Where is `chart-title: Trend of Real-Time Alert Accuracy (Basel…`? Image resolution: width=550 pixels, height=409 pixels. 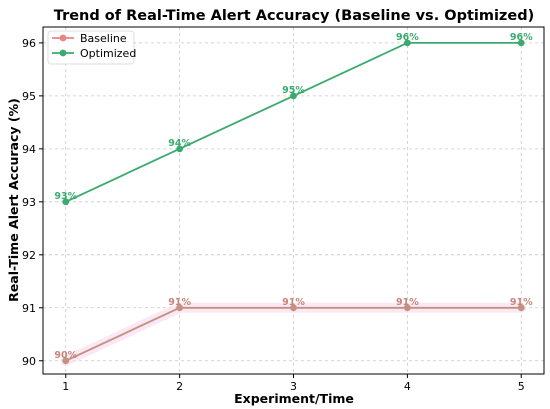
chart-title: Trend of Real-Time Alert Accuracy (Basel… is located at coordinates (294, 16).